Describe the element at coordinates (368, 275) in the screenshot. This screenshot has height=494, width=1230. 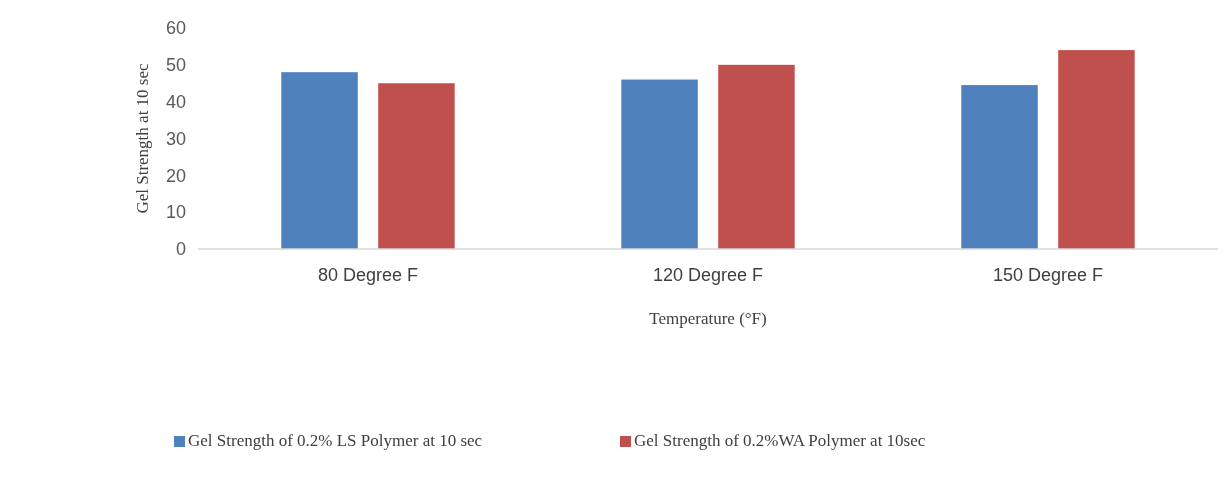
I see `x-tick-label: 80 Degree F` at that location.